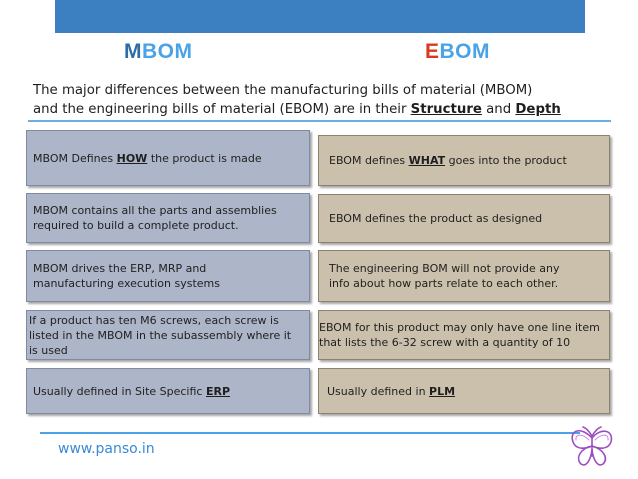 The width and height of the screenshot is (638, 479). I want to click on ebom-what-post: goes into the product, so click(506, 160).